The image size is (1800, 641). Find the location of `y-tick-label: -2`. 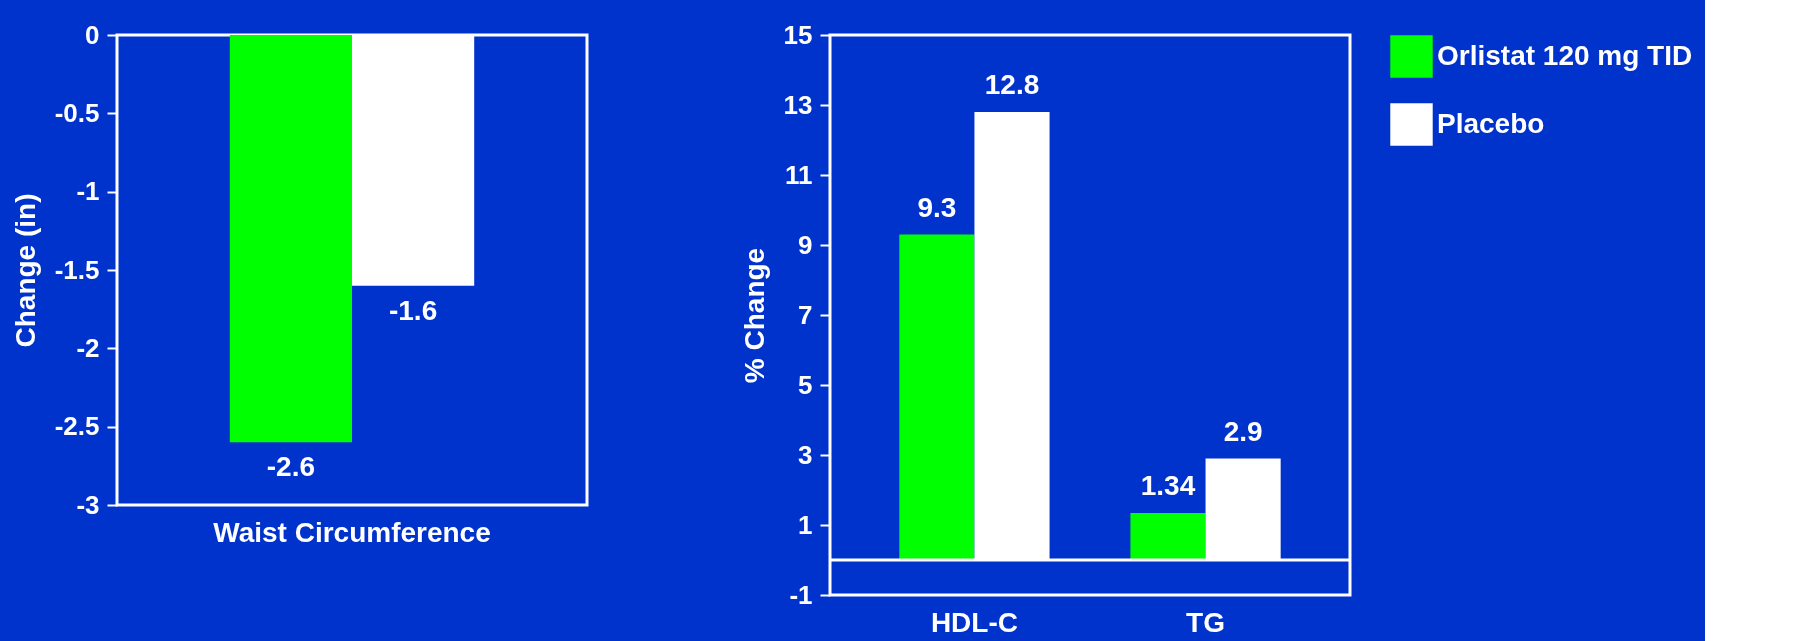

y-tick-label: -2 is located at coordinates (88, 347).